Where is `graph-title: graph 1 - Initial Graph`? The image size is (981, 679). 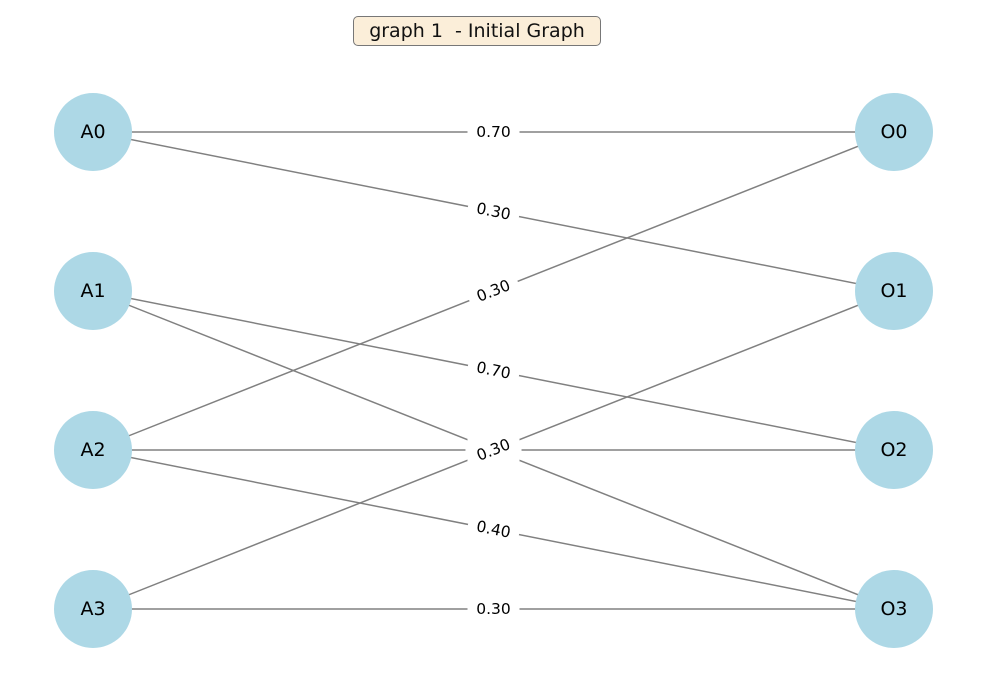 graph-title: graph 1 - Initial Graph is located at coordinates (477, 31).